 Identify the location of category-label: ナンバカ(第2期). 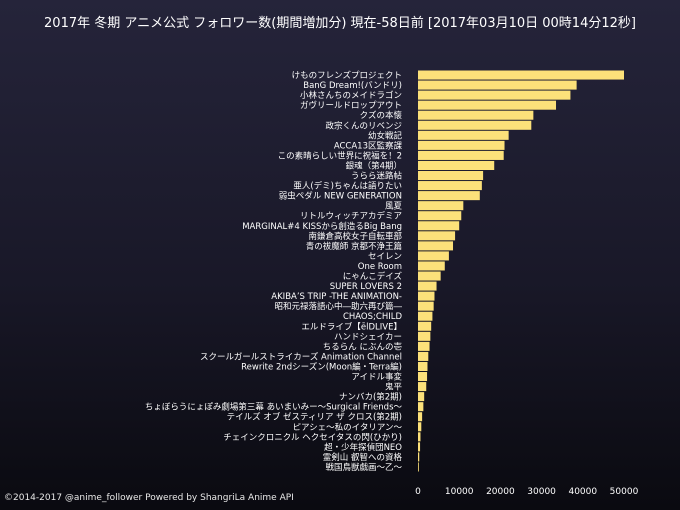
(370, 397).